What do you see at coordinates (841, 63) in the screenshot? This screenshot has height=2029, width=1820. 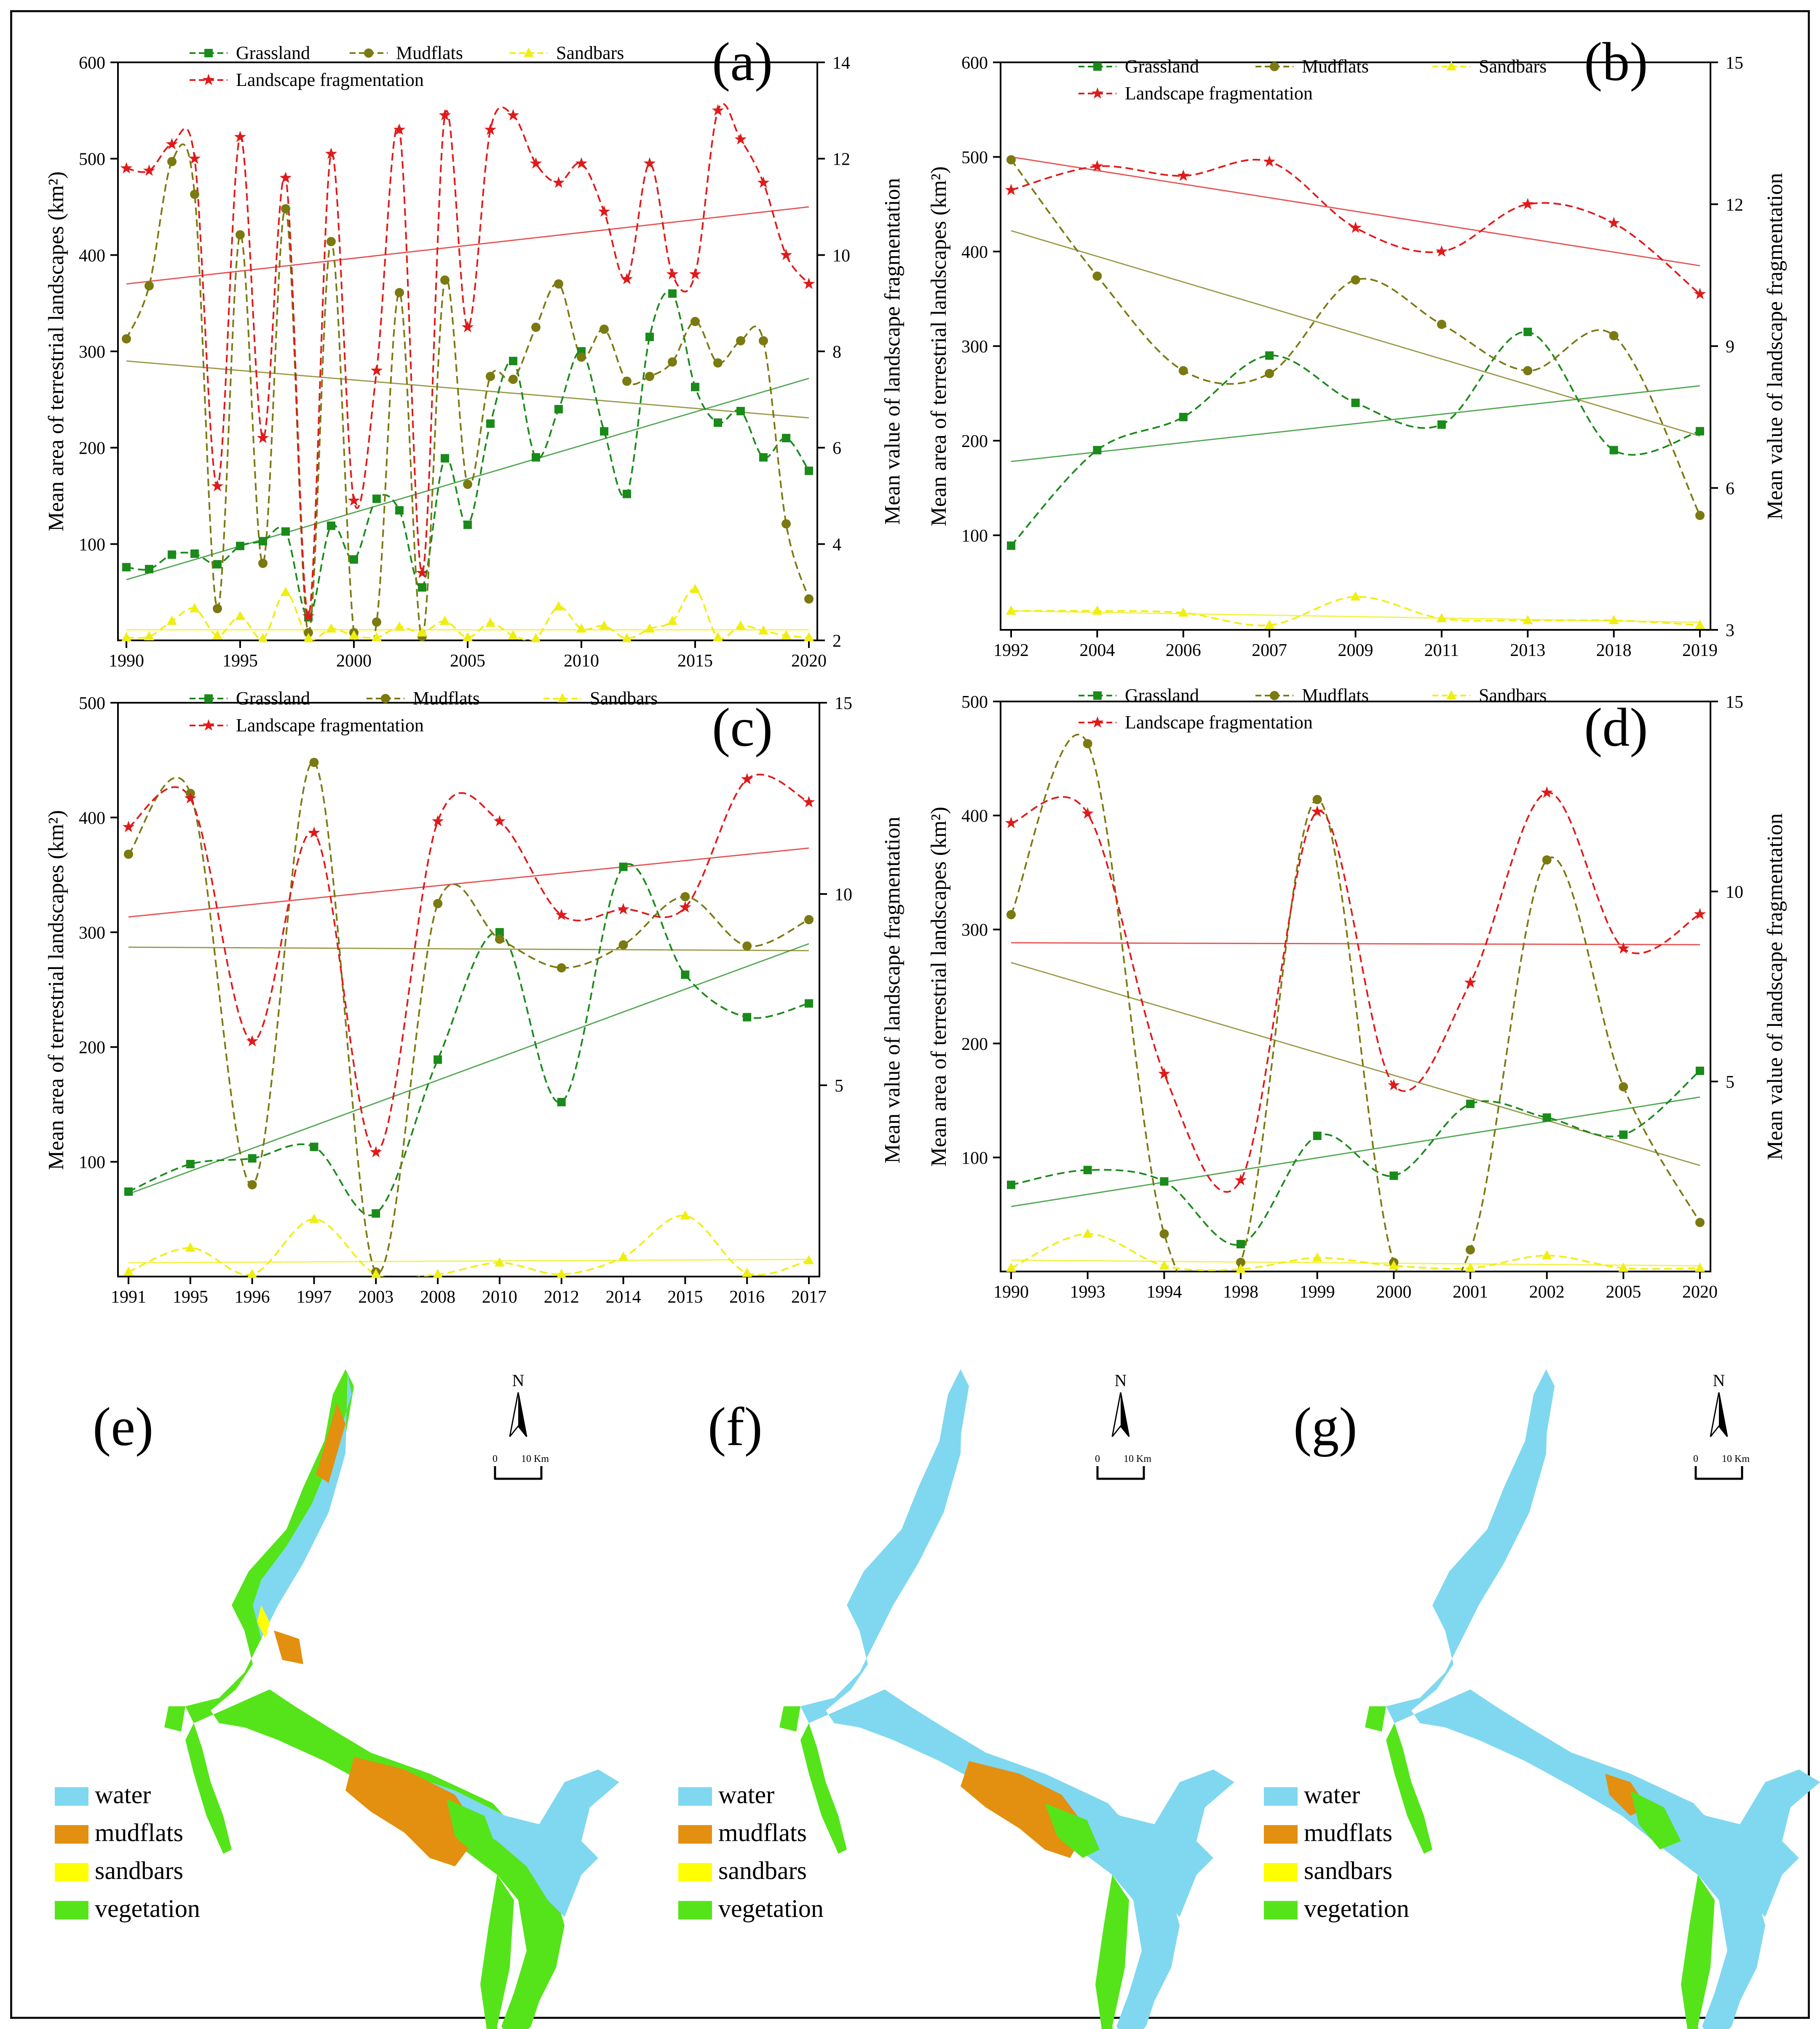 I see `y2-tick-label: 14` at bounding box center [841, 63].